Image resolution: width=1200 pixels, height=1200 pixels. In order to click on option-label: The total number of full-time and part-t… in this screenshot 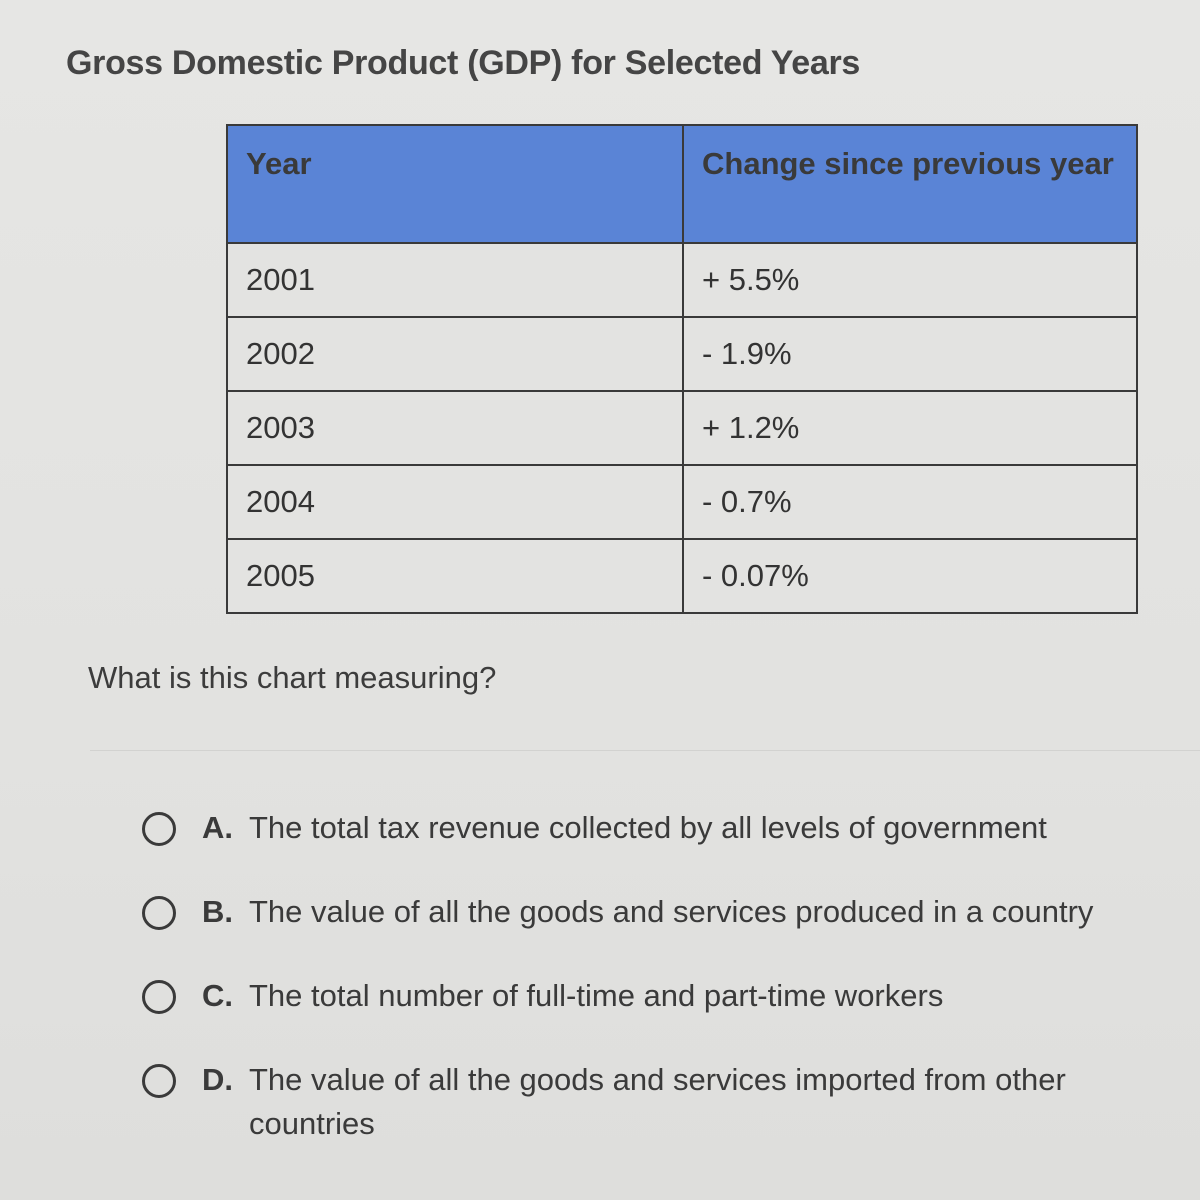, I will do `click(596, 995)`.